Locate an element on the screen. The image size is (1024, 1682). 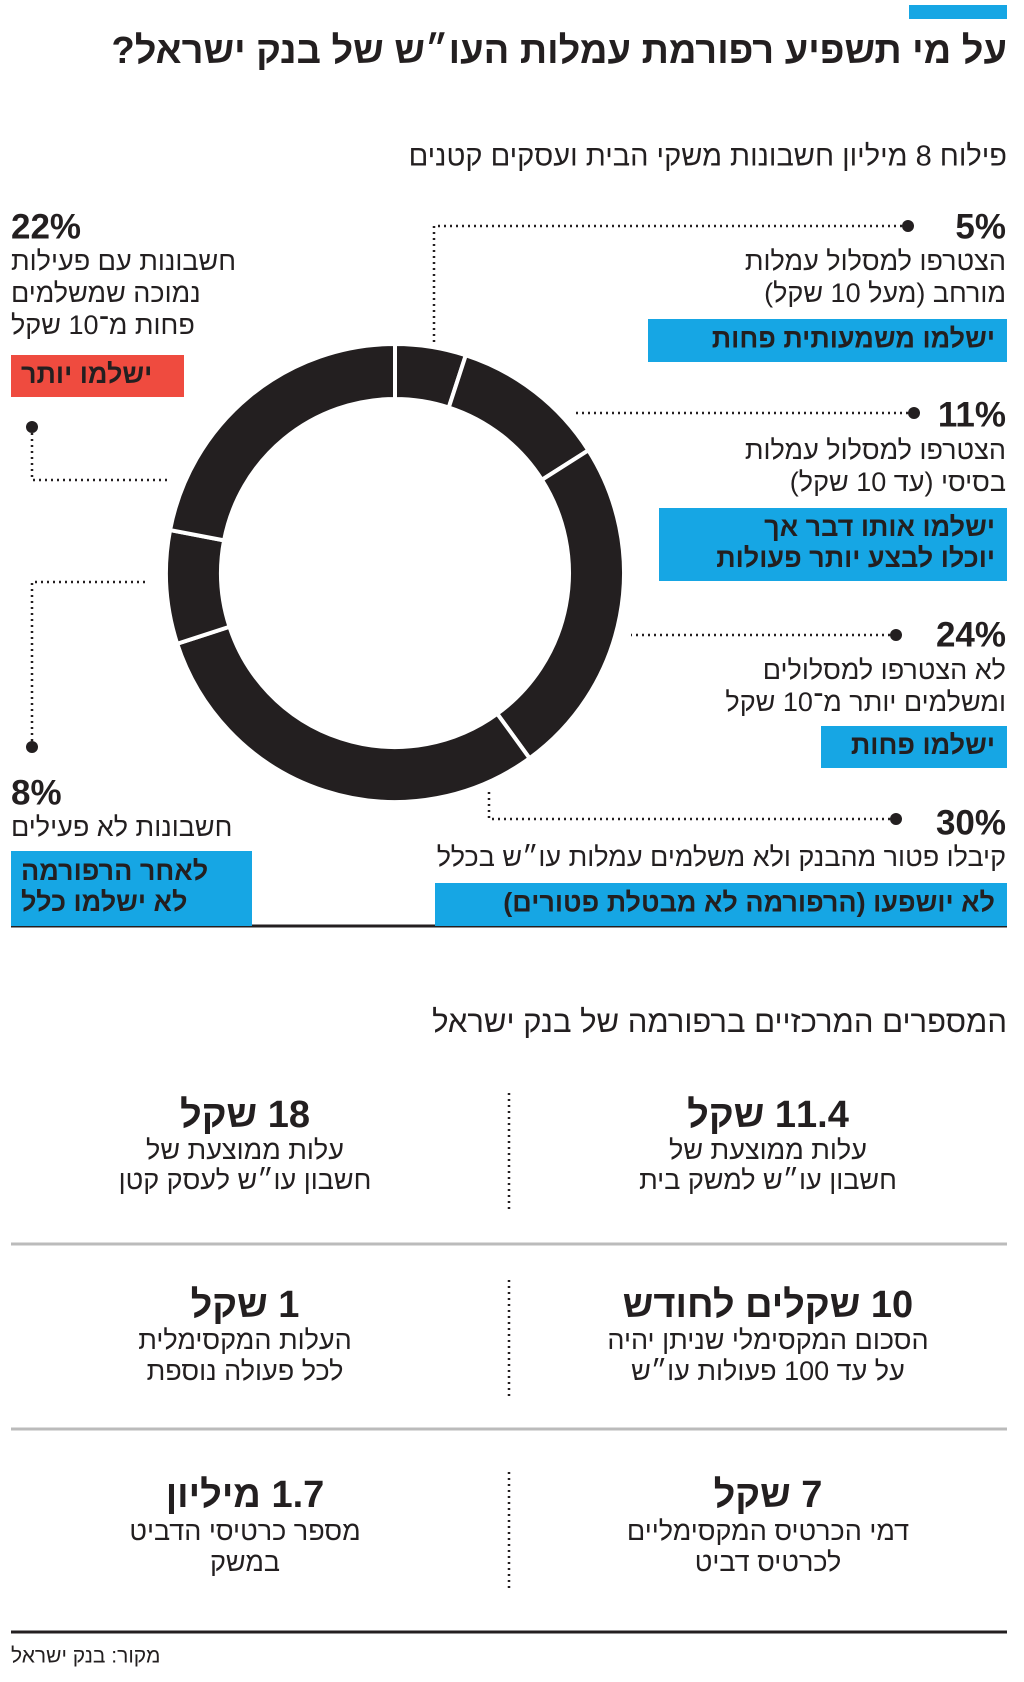
stat-description: הסכום המקסימלי שניתן יהיה is located at coordinates (767, 1340).